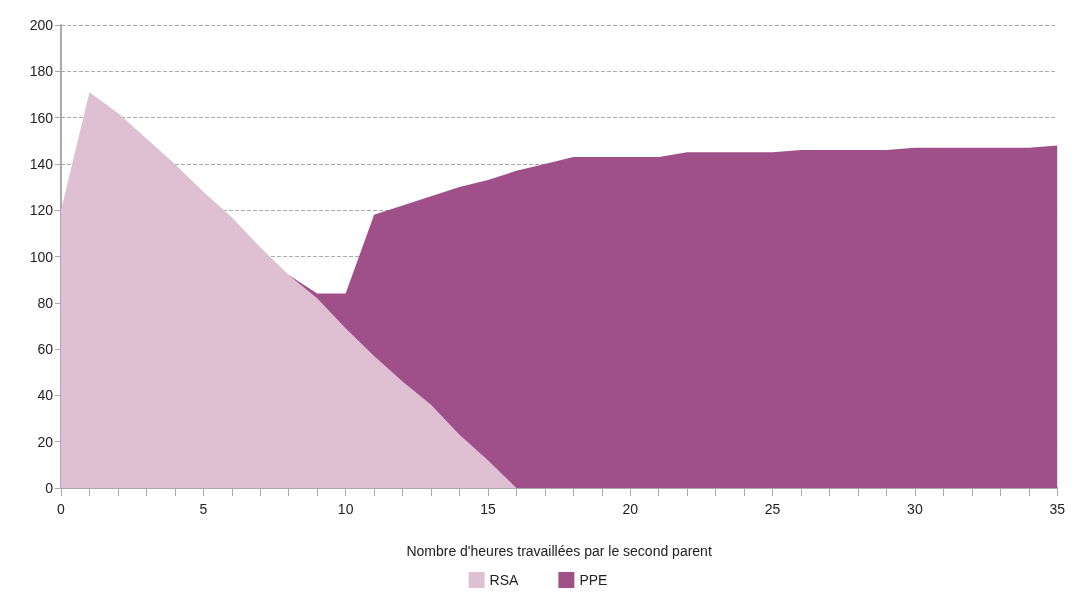 This screenshot has height=603, width=1076. Describe the element at coordinates (41, 256) in the screenshot. I see `y-tick-label: 100` at that location.